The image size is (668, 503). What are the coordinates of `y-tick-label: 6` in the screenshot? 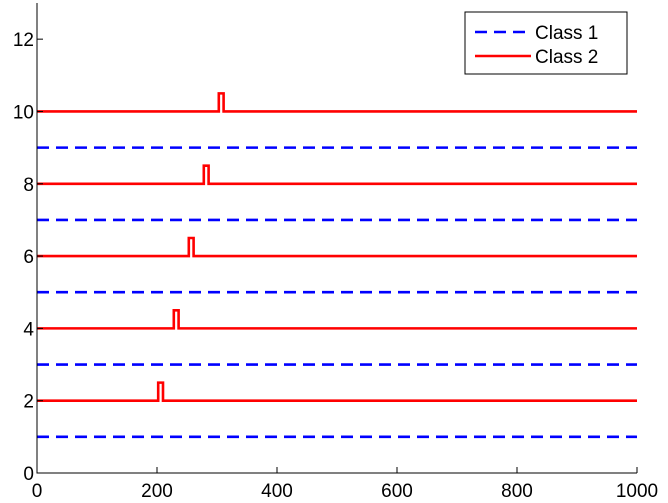 It's located at (28, 257).